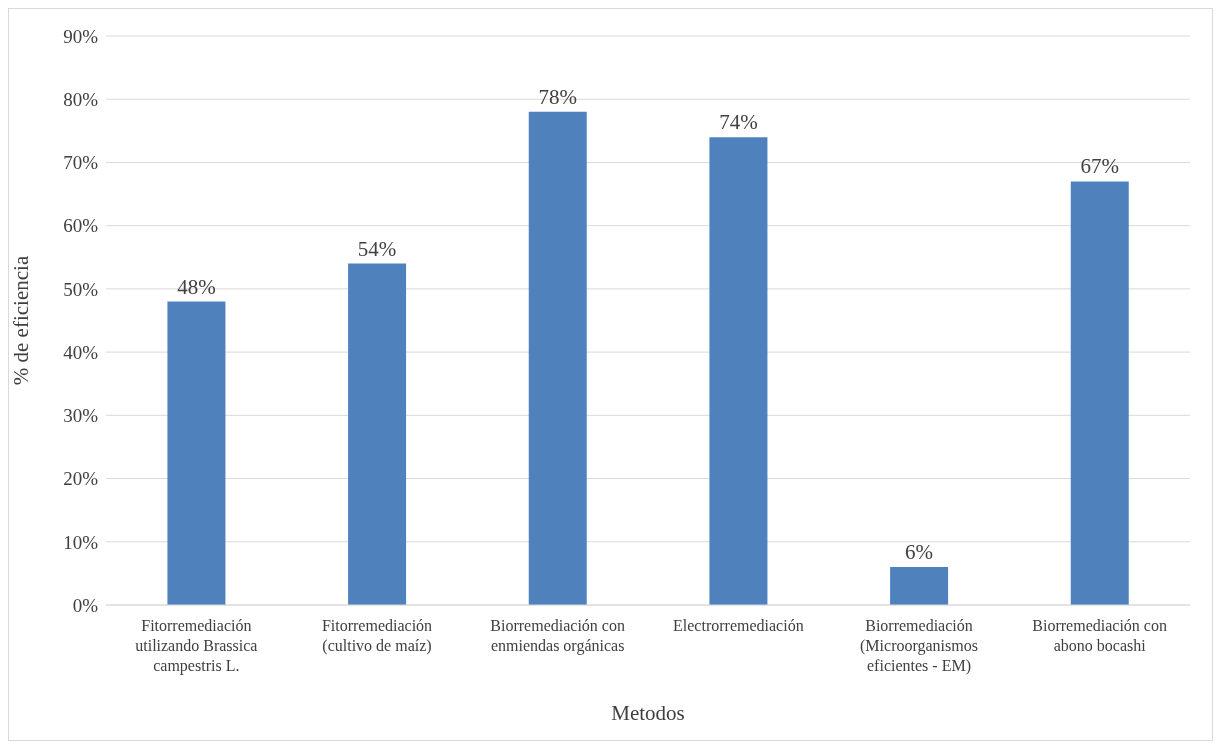 The height and width of the screenshot is (749, 1221). I want to click on x-tick-label: Fitorremediación utilizando Brassica campestris L., so click(196, 646).